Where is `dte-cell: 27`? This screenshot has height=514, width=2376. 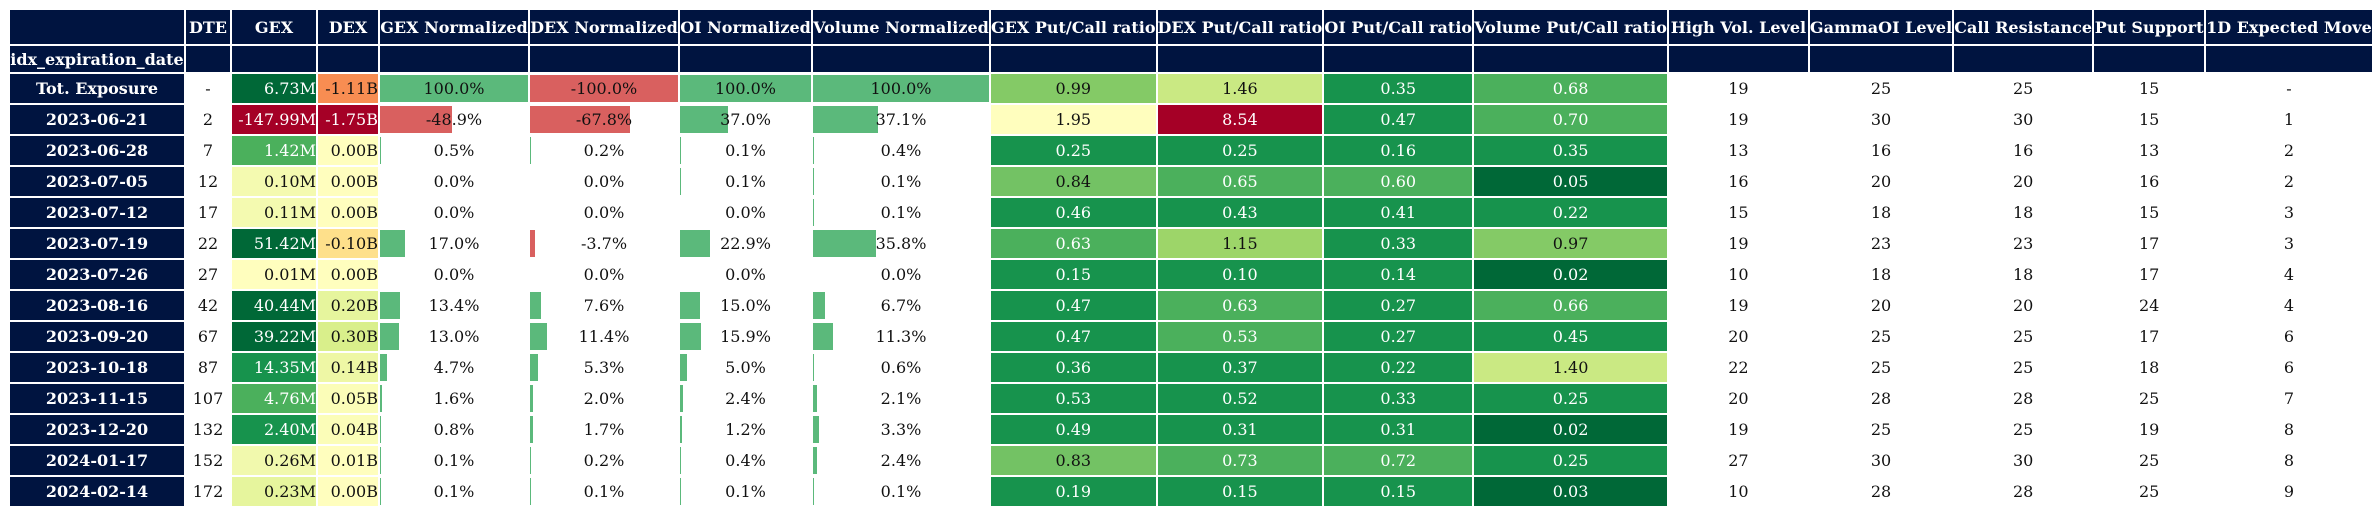
dte-cell: 27 is located at coordinates (208, 274).